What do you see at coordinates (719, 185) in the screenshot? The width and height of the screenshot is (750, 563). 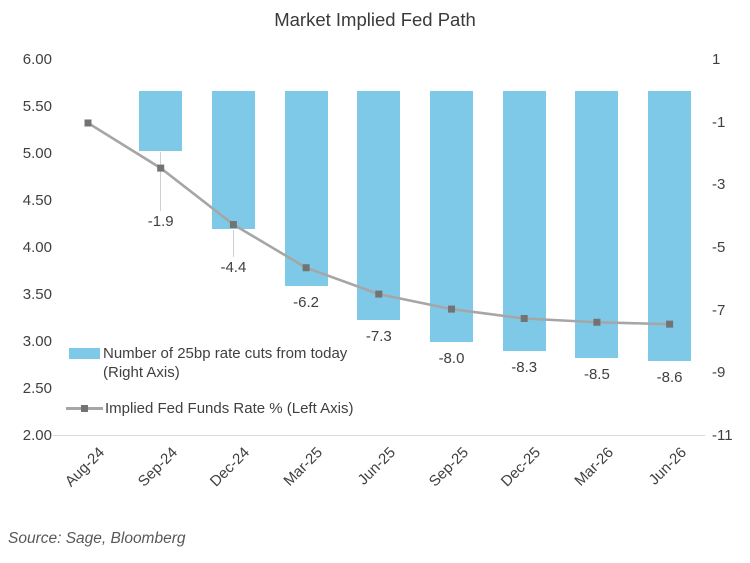 I see `right-axis-tick: -3` at bounding box center [719, 185].